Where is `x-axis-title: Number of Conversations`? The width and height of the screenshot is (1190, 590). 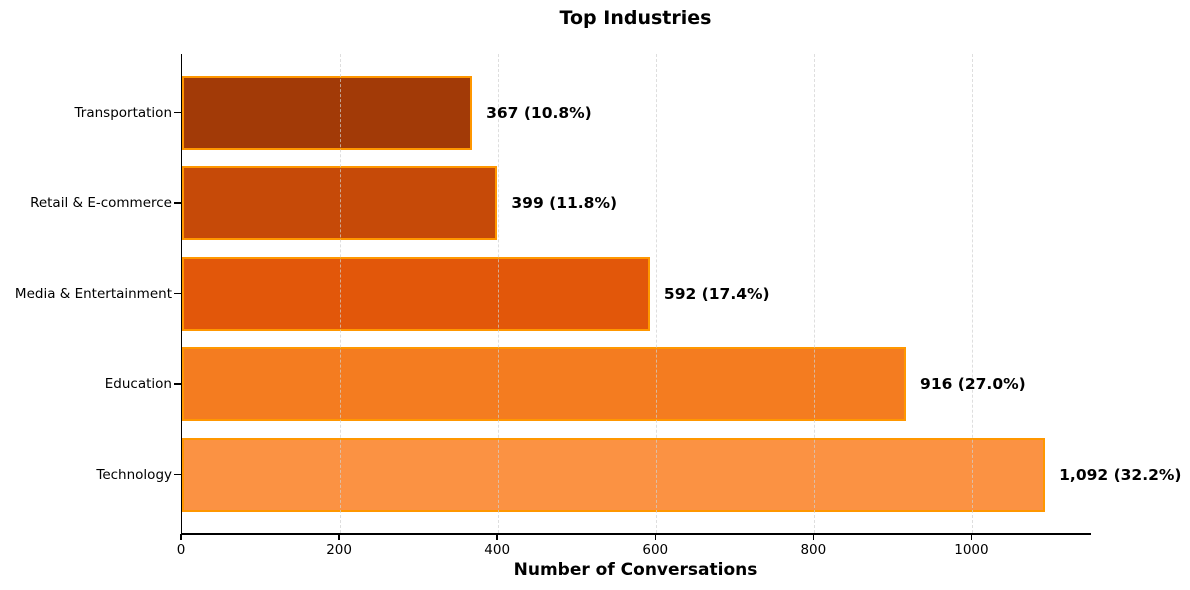 x-axis-title: Number of Conversations is located at coordinates (635, 570).